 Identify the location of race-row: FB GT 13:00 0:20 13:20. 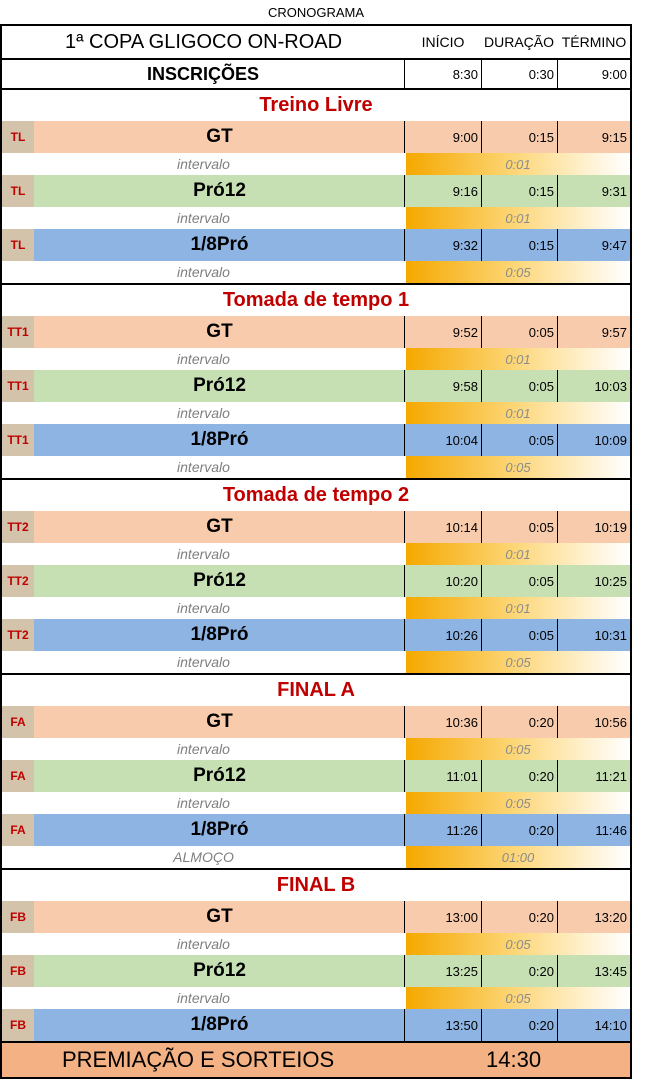
(316, 917).